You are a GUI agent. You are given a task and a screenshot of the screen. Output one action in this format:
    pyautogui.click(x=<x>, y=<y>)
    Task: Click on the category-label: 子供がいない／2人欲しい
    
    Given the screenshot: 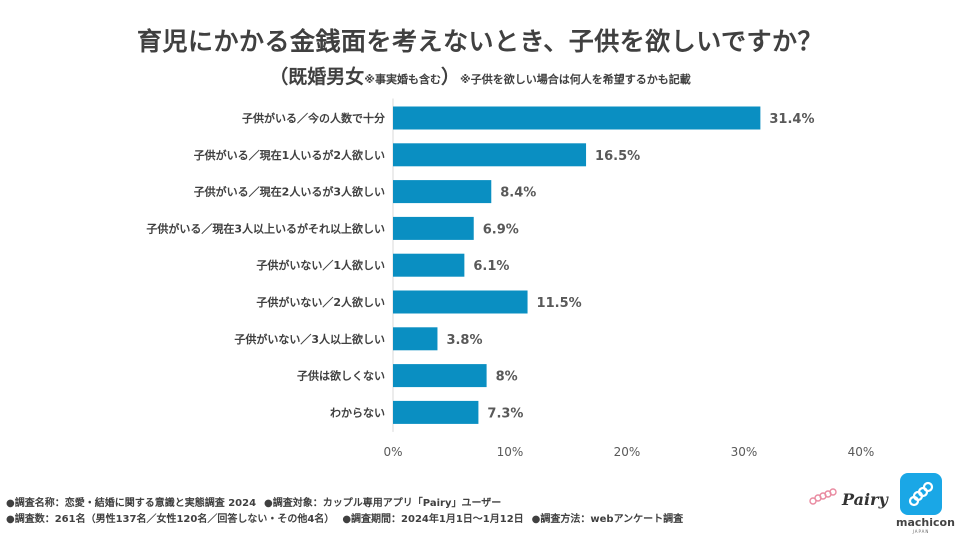 What is the action you would take?
    pyautogui.click(x=320, y=302)
    